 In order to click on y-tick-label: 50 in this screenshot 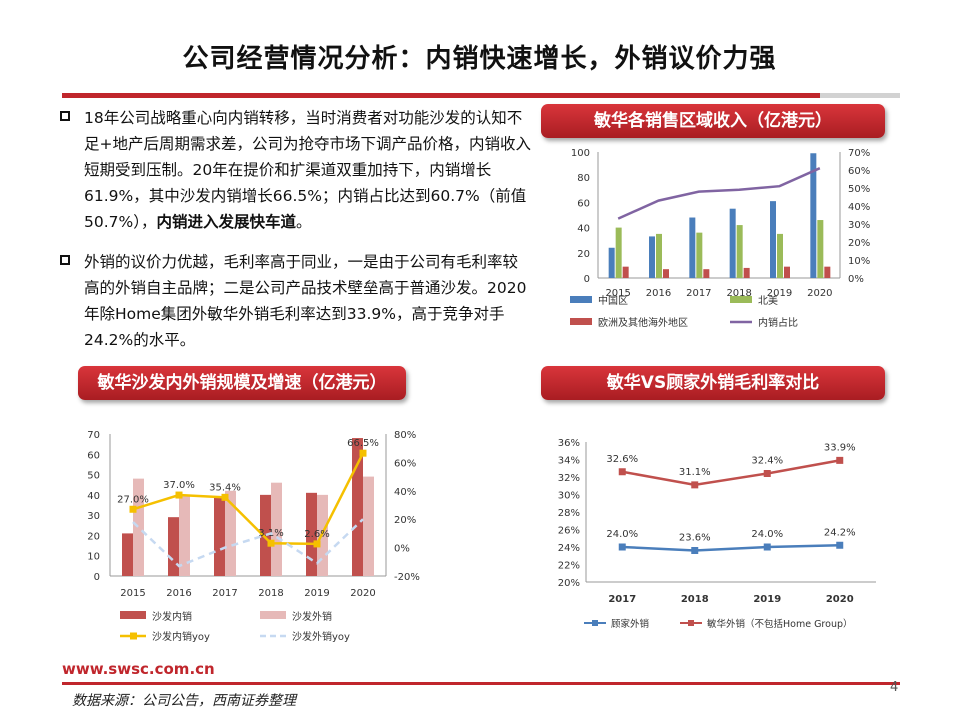, I will do `click(93, 476)`.